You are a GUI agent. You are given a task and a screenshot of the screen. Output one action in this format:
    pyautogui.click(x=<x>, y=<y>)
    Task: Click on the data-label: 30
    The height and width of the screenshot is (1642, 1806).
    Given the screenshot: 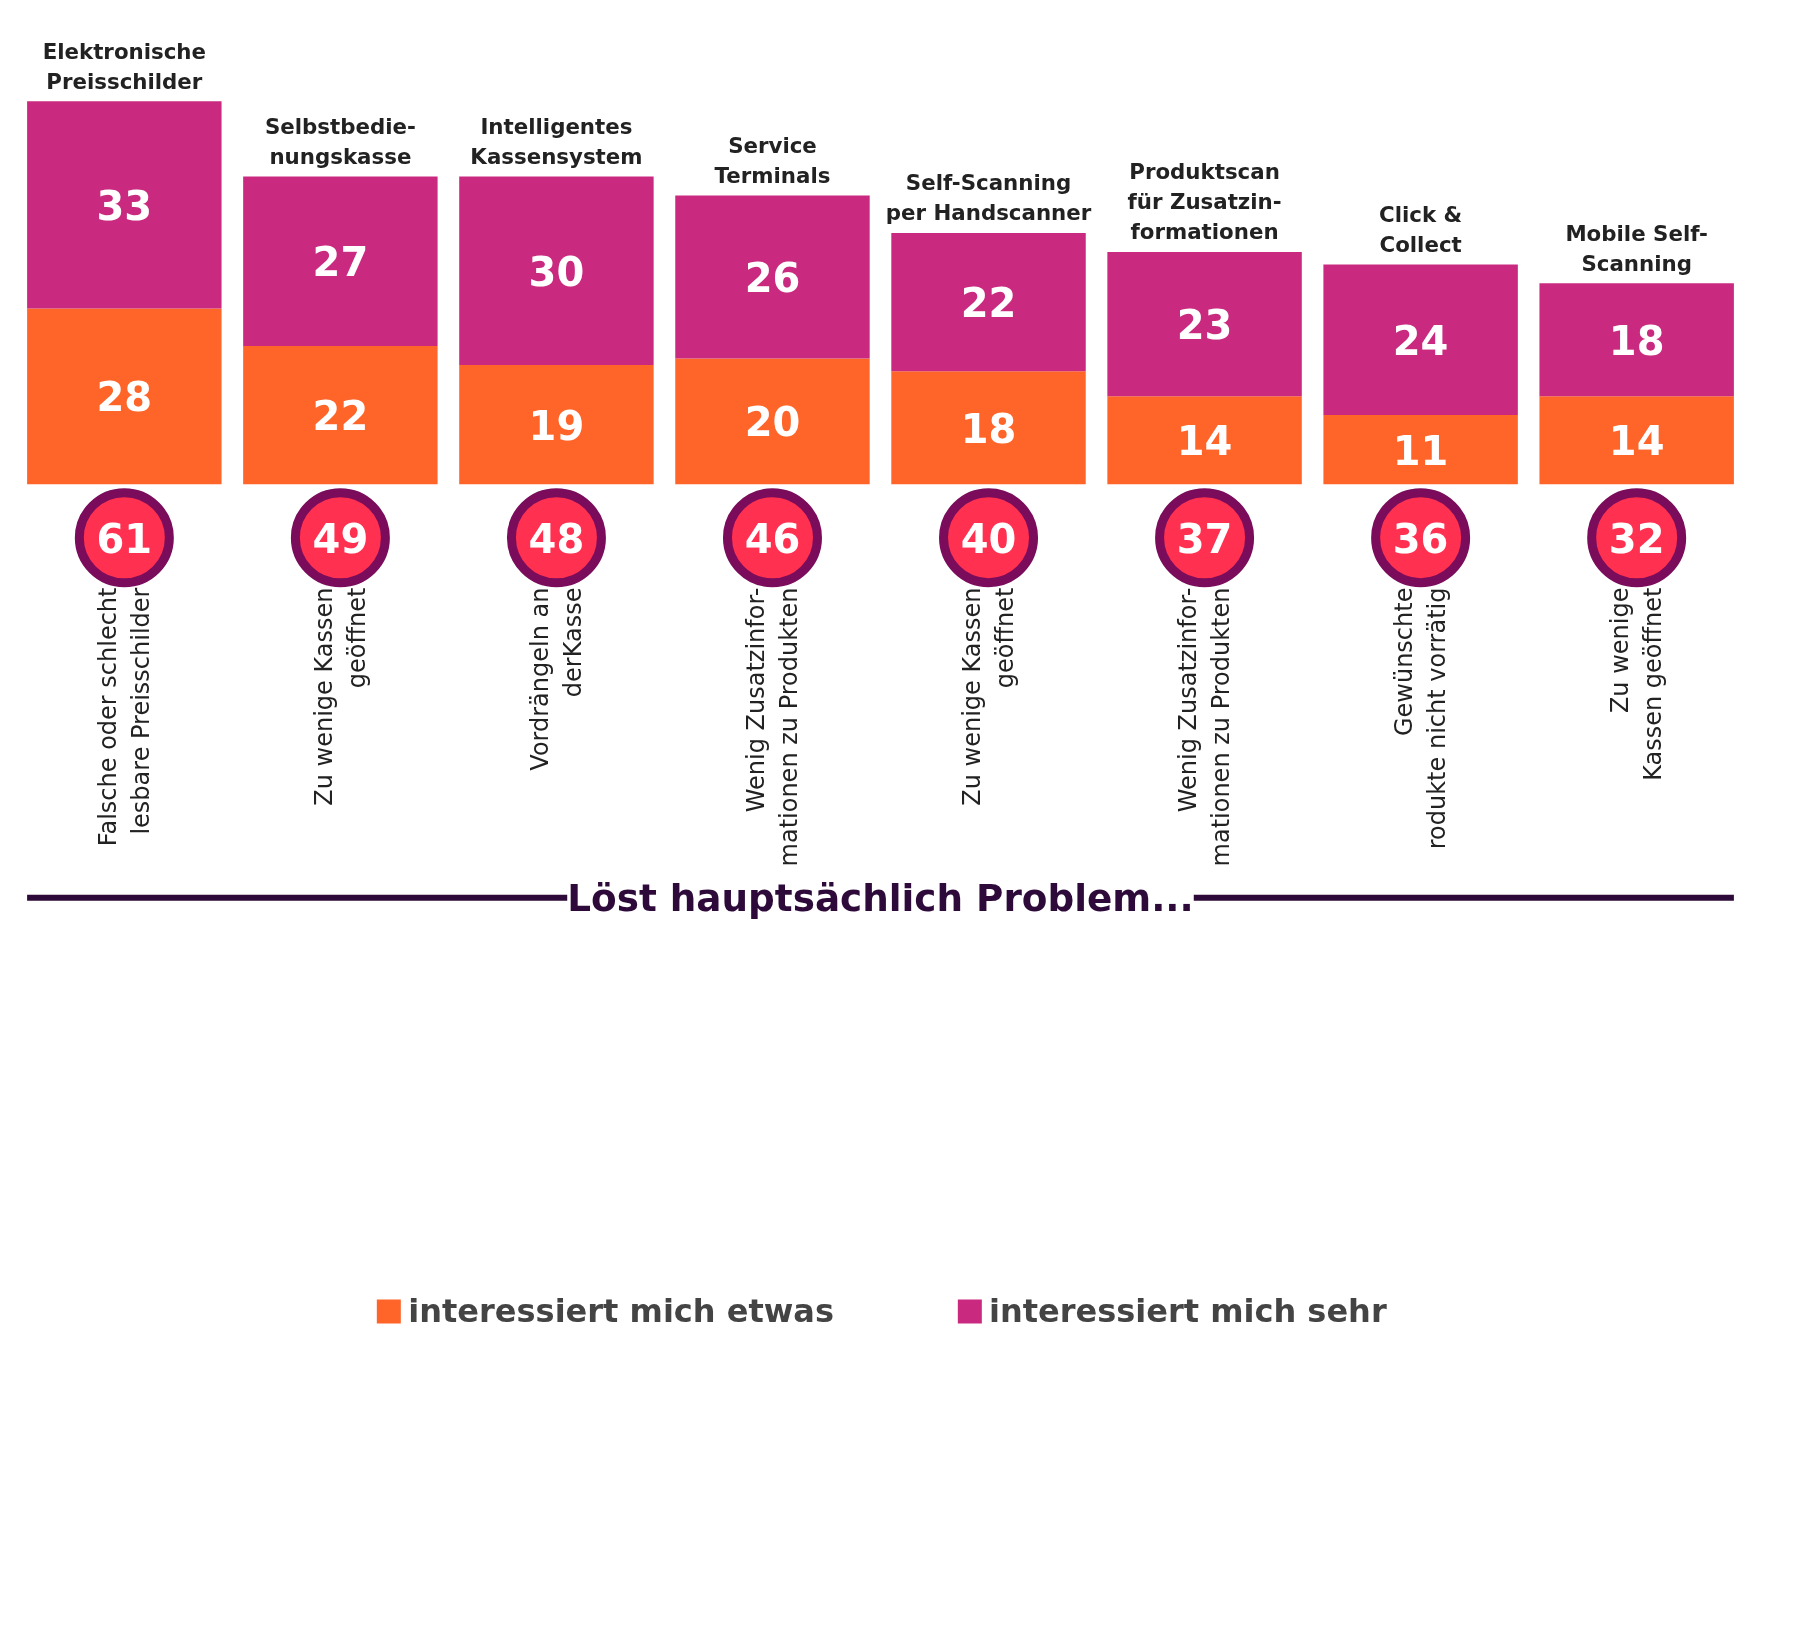 What is the action you would take?
    pyautogui.click(x=556, y=271)
    